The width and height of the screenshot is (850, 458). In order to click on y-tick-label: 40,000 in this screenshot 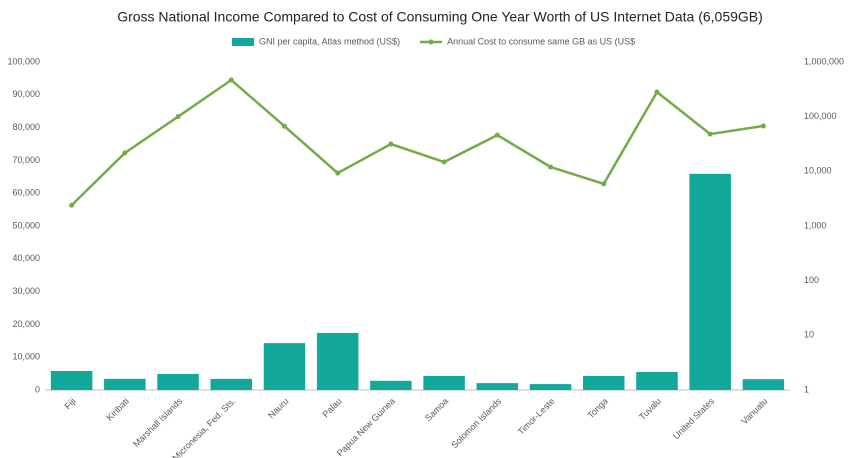, I will do `click(26, 258)`.